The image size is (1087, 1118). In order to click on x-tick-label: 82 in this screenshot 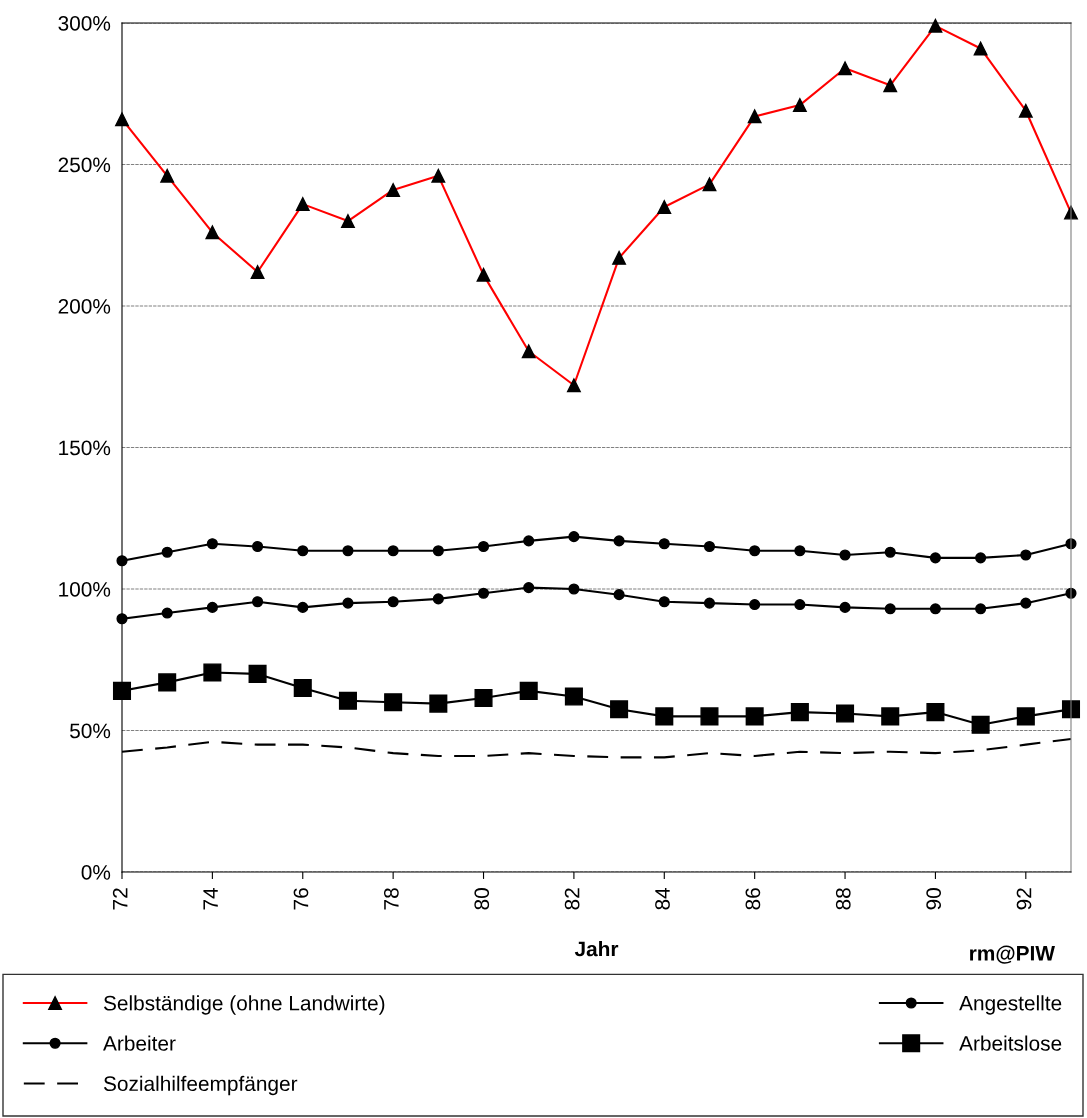, I will do `click(572, 899)`.